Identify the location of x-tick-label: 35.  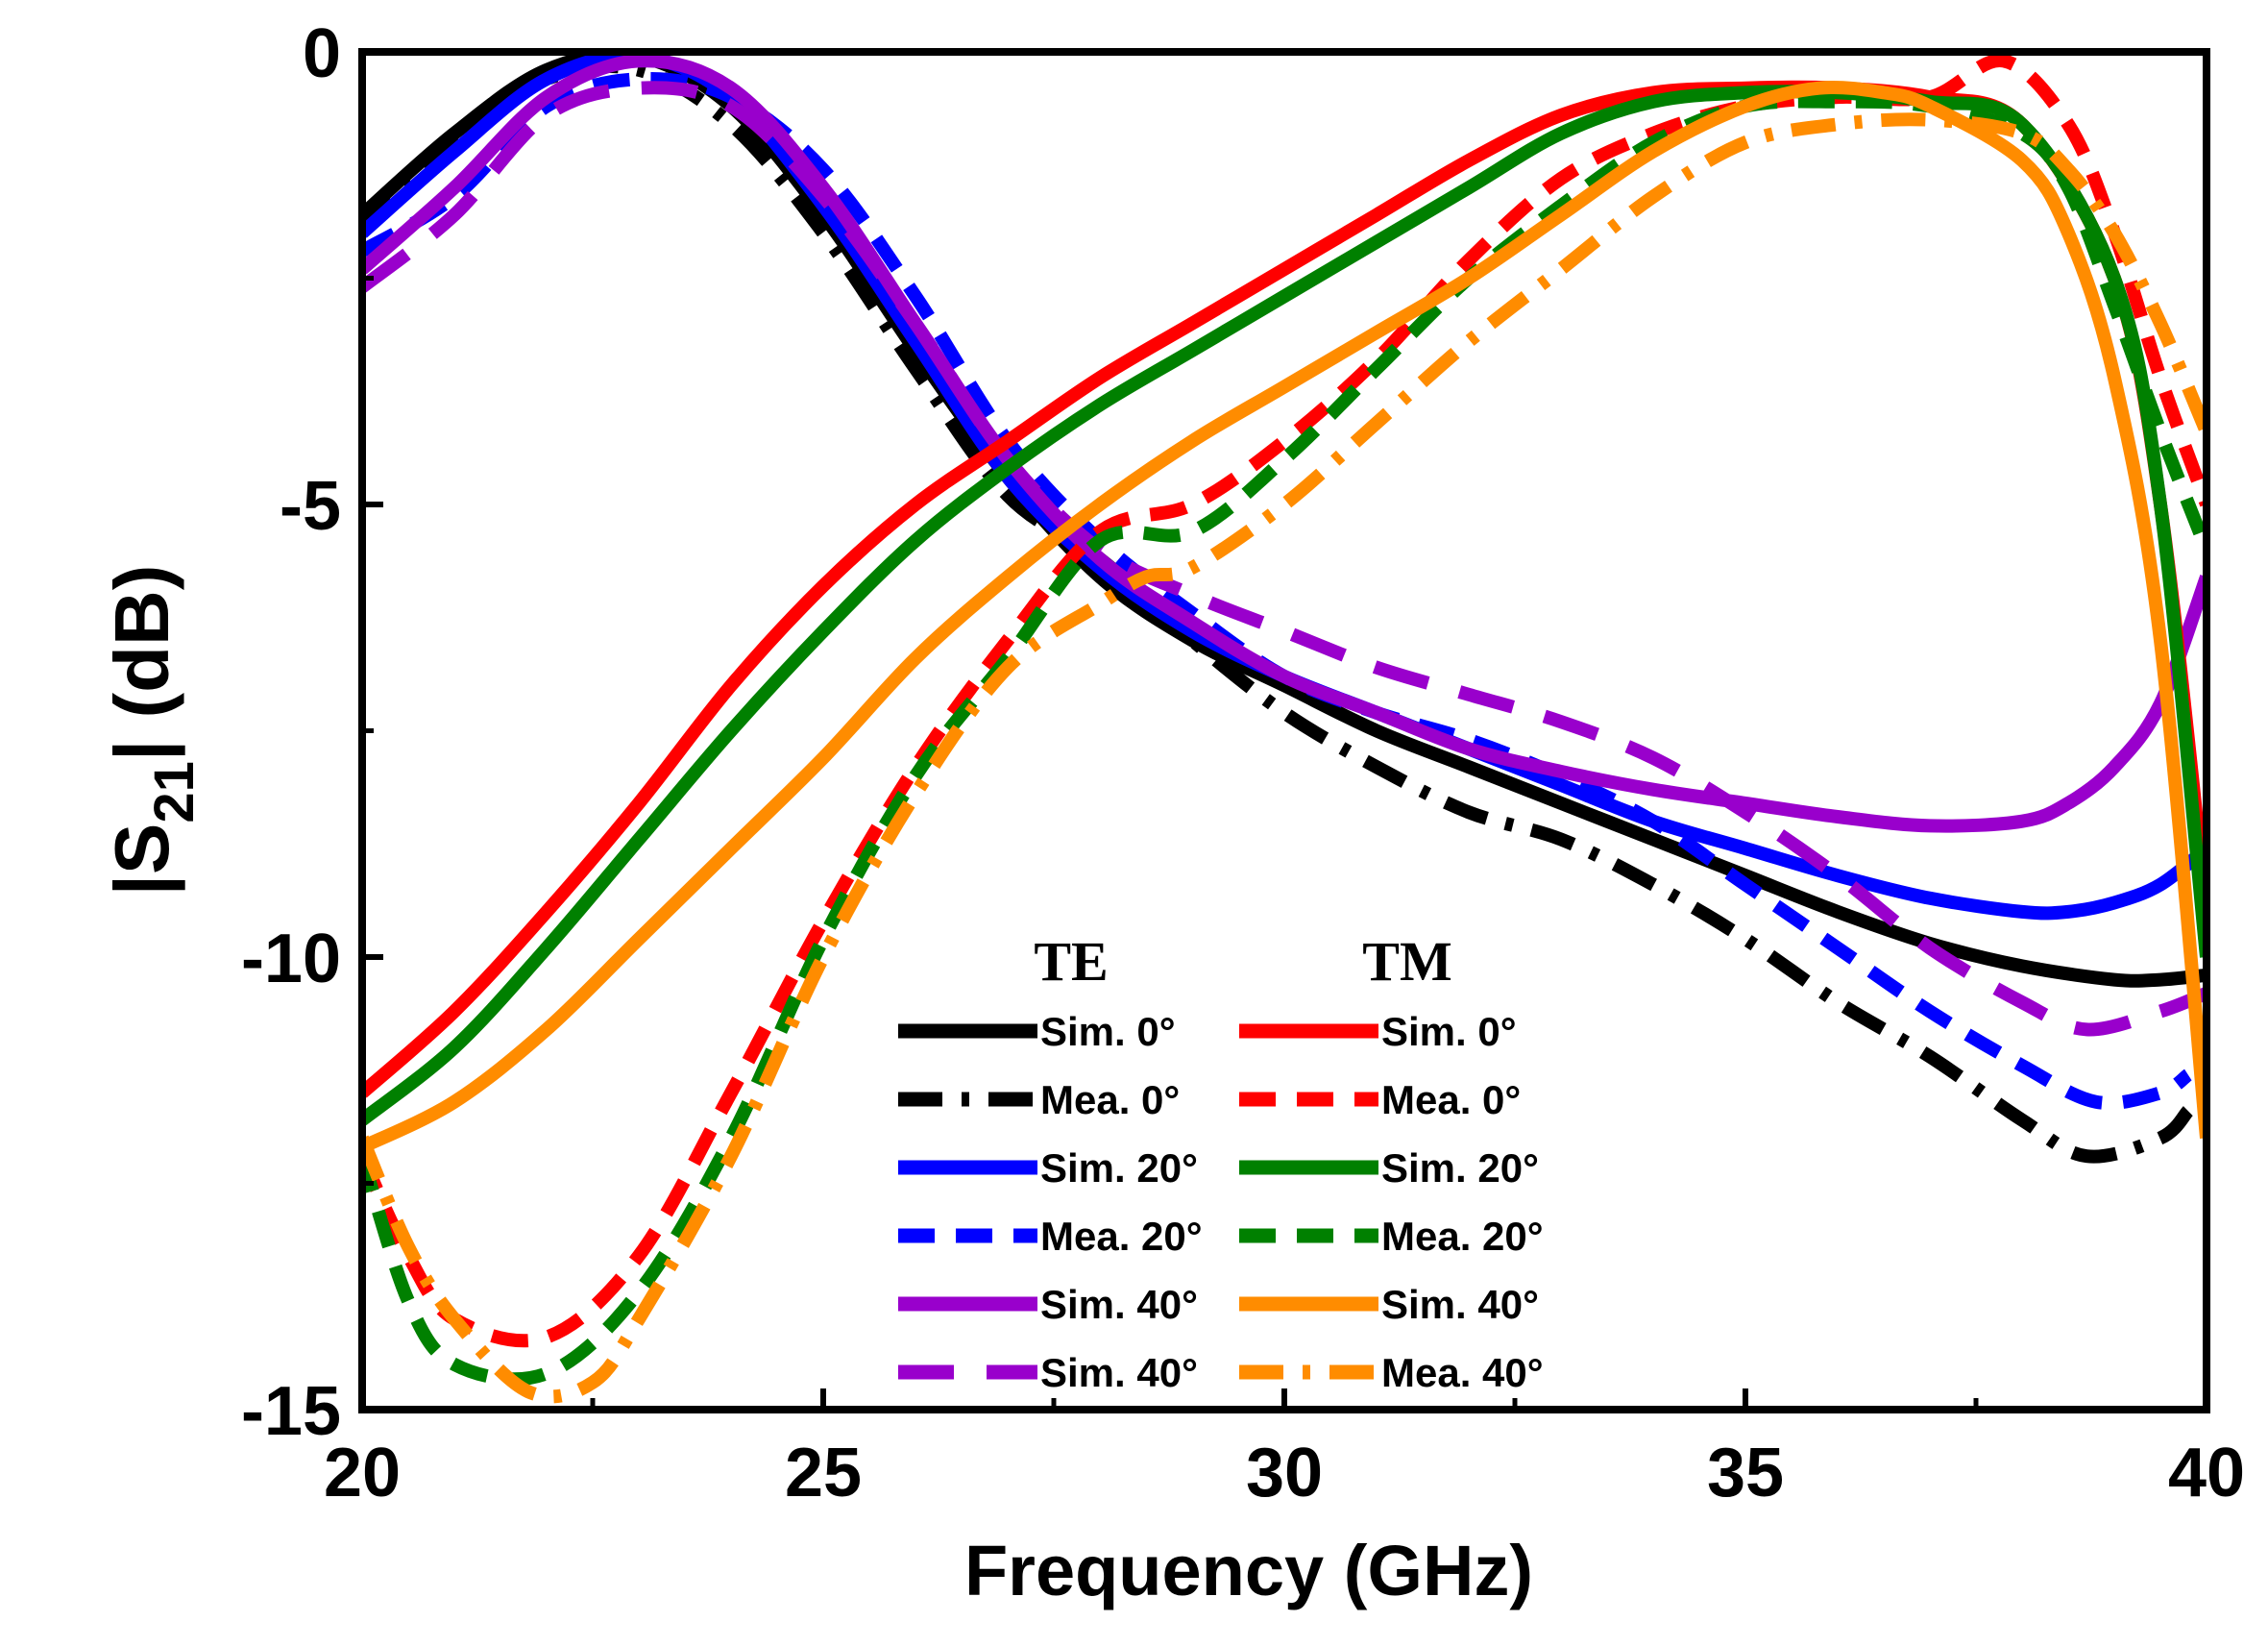
(1745, 1473).